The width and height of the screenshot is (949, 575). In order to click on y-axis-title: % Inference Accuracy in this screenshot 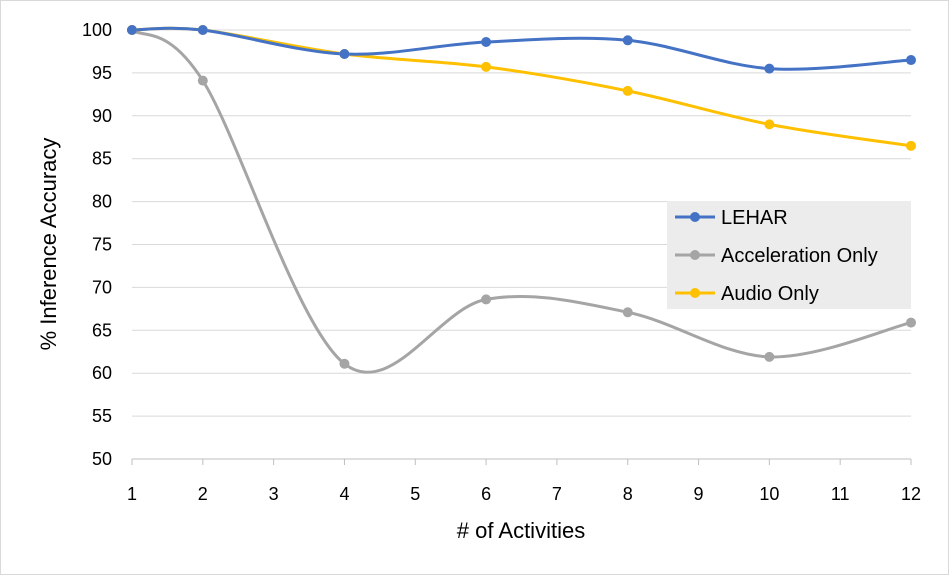, I will do `click(48, 244)`.